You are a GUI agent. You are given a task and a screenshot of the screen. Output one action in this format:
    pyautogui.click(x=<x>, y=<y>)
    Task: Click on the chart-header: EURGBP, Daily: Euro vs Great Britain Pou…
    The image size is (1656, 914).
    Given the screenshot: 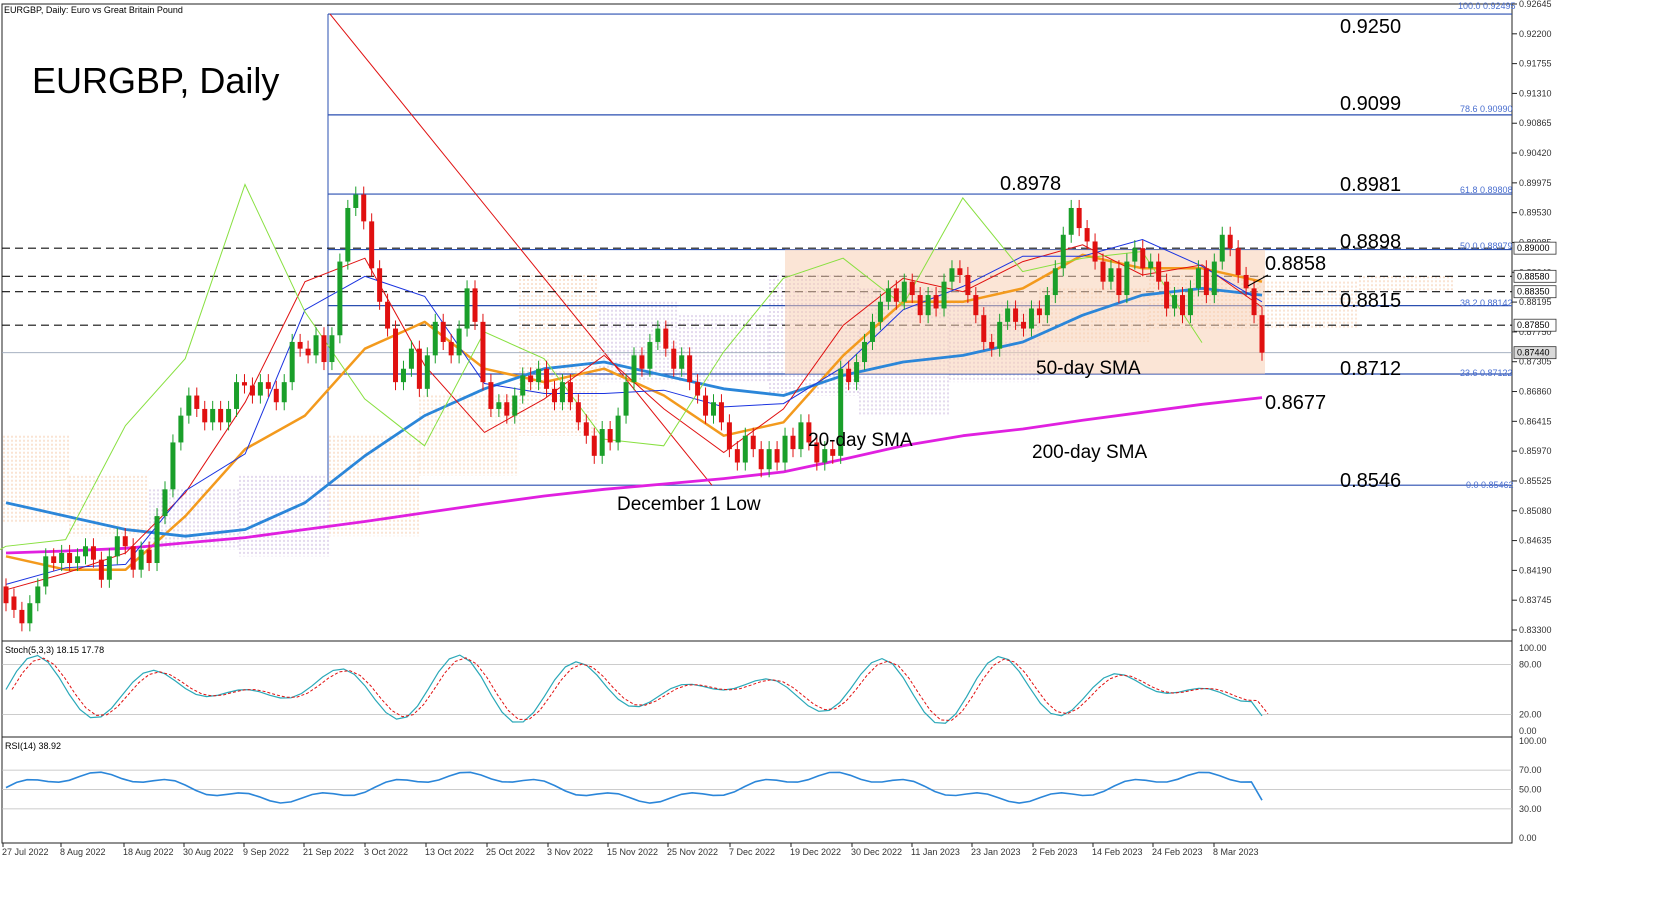 What is the action you would take?
    pyautogui.click(x=93, y=10)
    